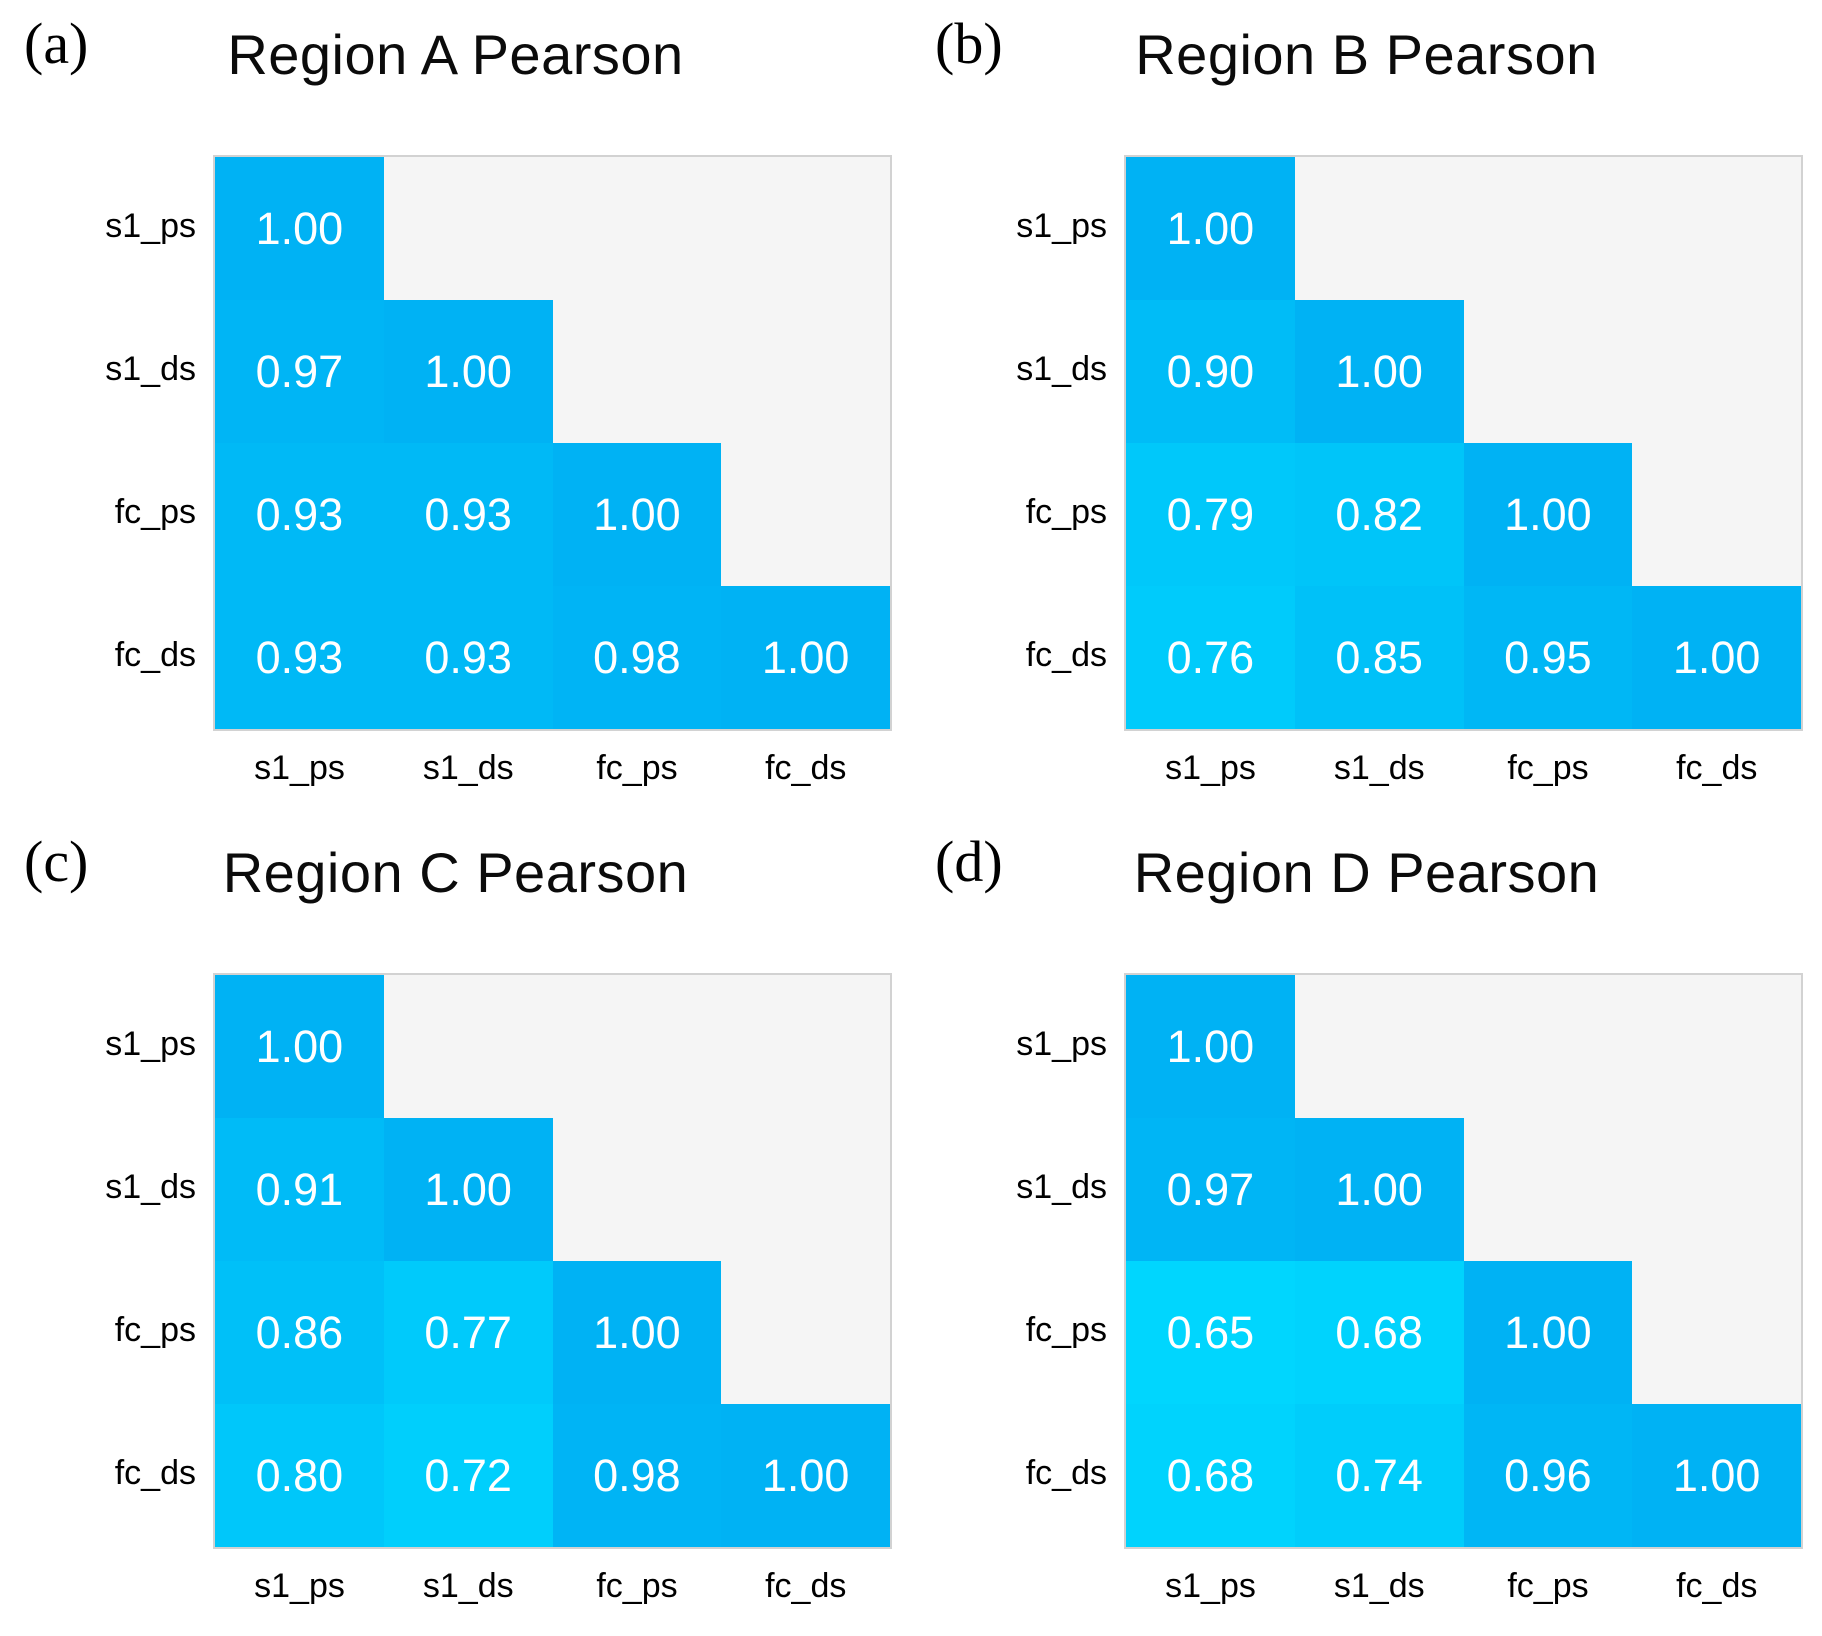 The width and height of the screenshot is (1822, 1636). Describe the element at coordinates (1379, 514) in the screenshot. I see `cell-value: 0.82` at that location.